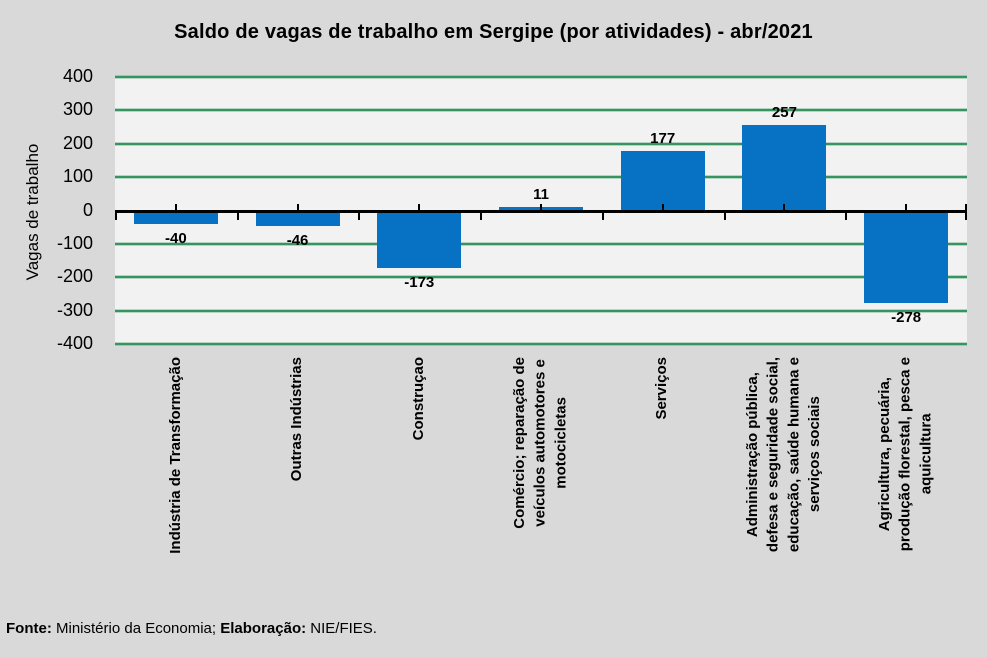 The height and width of the screenshot is (658, 987). What do you see at coordinates (297, 419) in the screenshot?
I see `x-category-label: Outras Indústrias` at bounding box center [297, 419].